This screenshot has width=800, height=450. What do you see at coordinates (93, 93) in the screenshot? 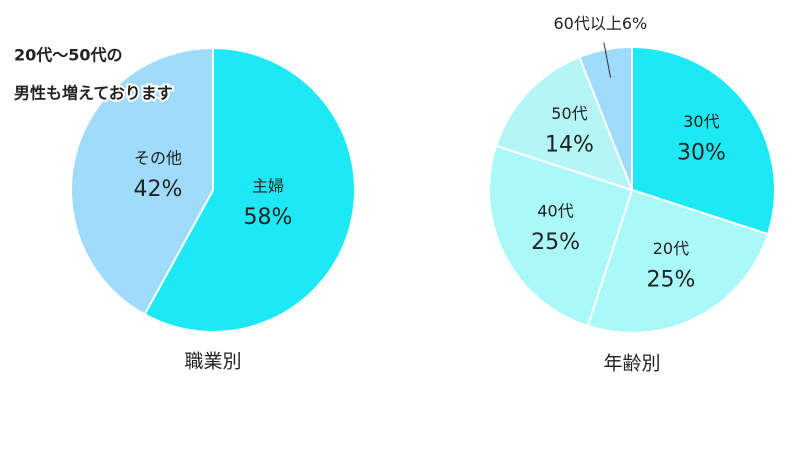
I see `annotation: 男性も増えております` at bounding box center [93, 93].